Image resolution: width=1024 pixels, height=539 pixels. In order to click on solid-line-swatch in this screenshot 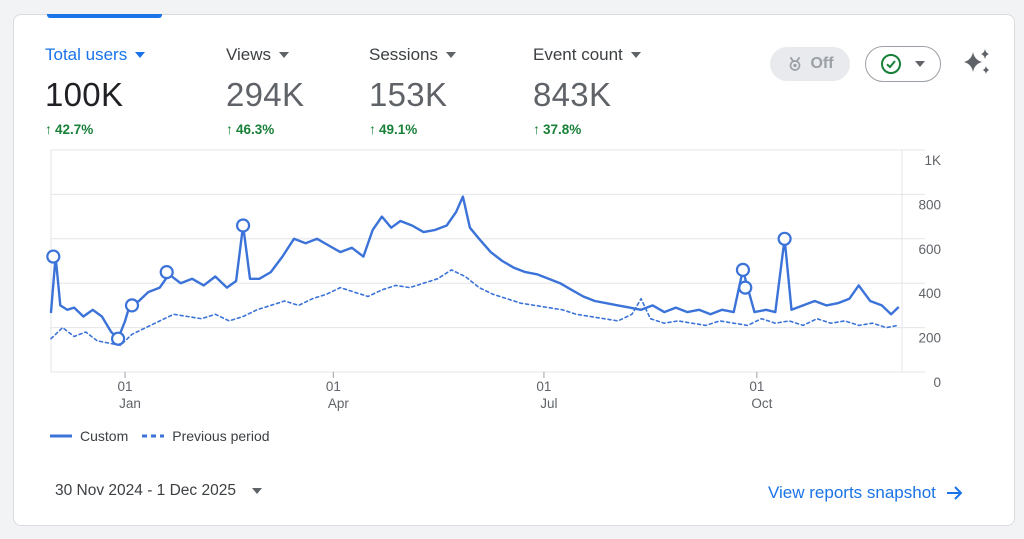, I will do `click(61, 436)`.